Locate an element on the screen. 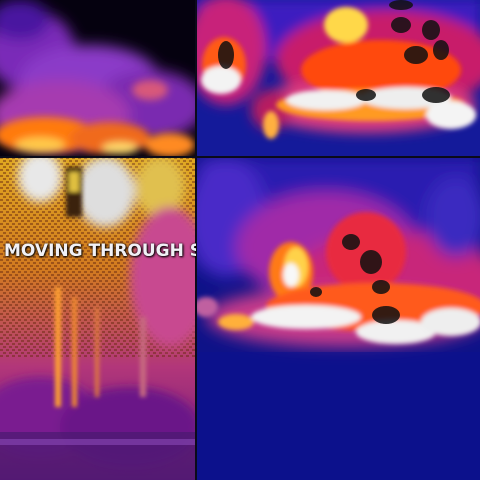 This screenshot has width=480, height=480. panel-divider-horizontal is located at coordinates (240, 157).